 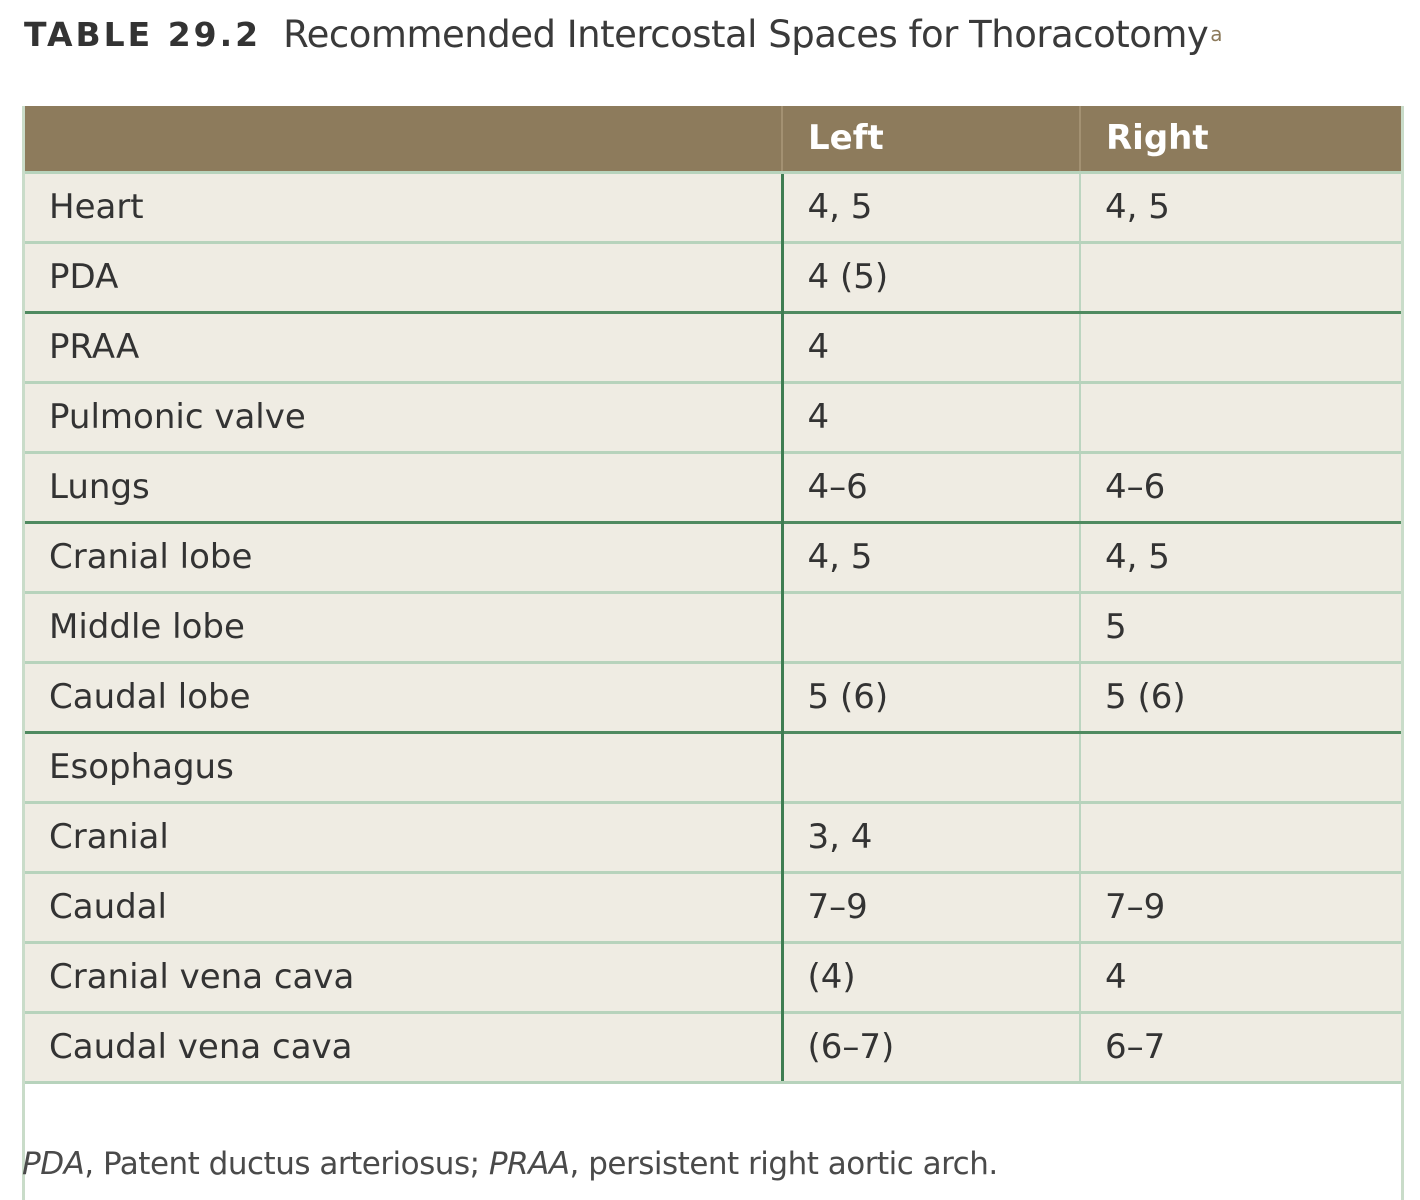 What do you see at coordinates (1240, 696) in the screenshot?
I see `cell-right: 5 (6)` at bounding box center [1240, 696].